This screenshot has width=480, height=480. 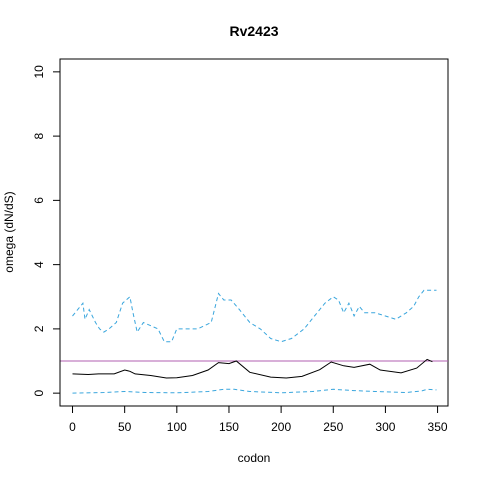 I want to click on y-tick-label: 0, so click(x=39, y=392).